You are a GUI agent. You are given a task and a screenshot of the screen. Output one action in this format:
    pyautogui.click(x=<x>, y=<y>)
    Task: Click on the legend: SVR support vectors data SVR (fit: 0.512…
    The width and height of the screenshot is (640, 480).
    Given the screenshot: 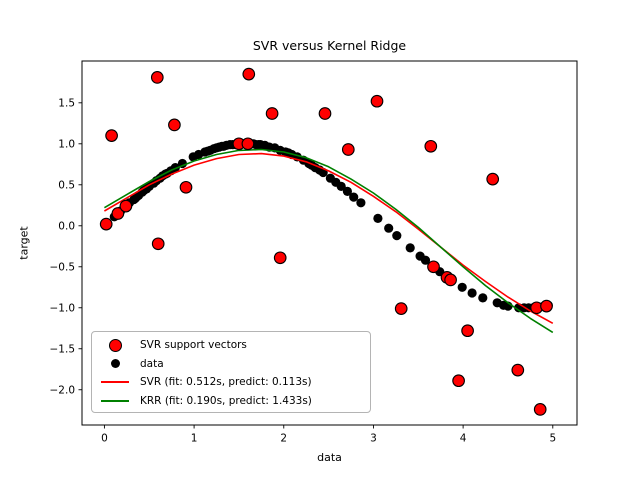 What is the action you would take?
    pyautogui.click(x=231, y=372)
    